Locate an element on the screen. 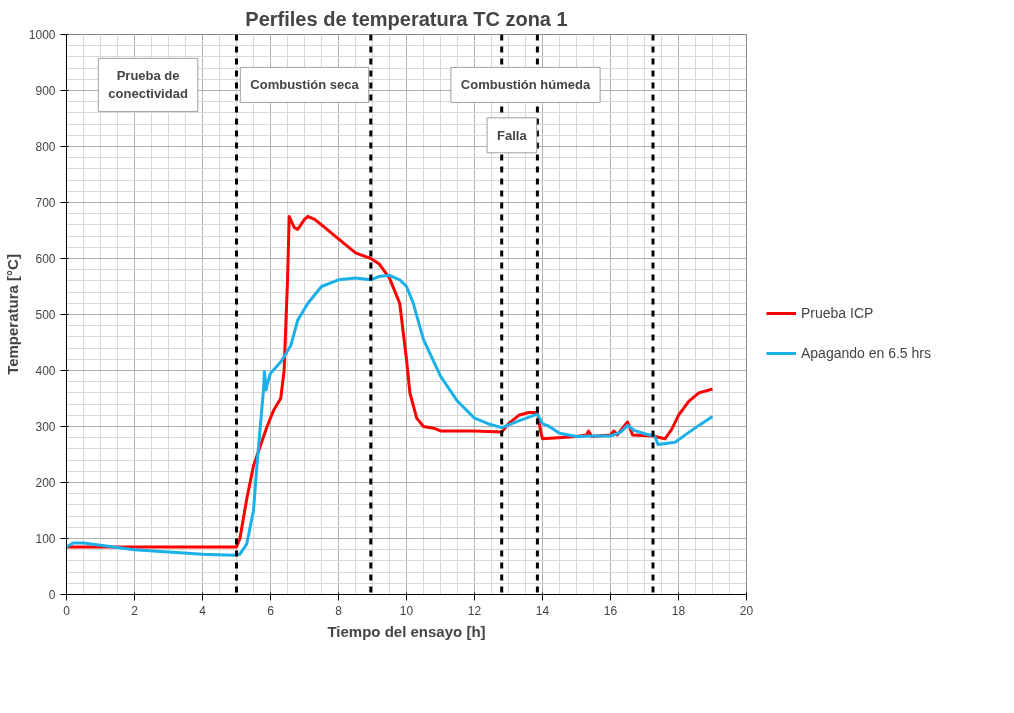 The width and height of the screenshot is (1014, 713). y-tick-label: 300 is located at coordinates (45, 427).